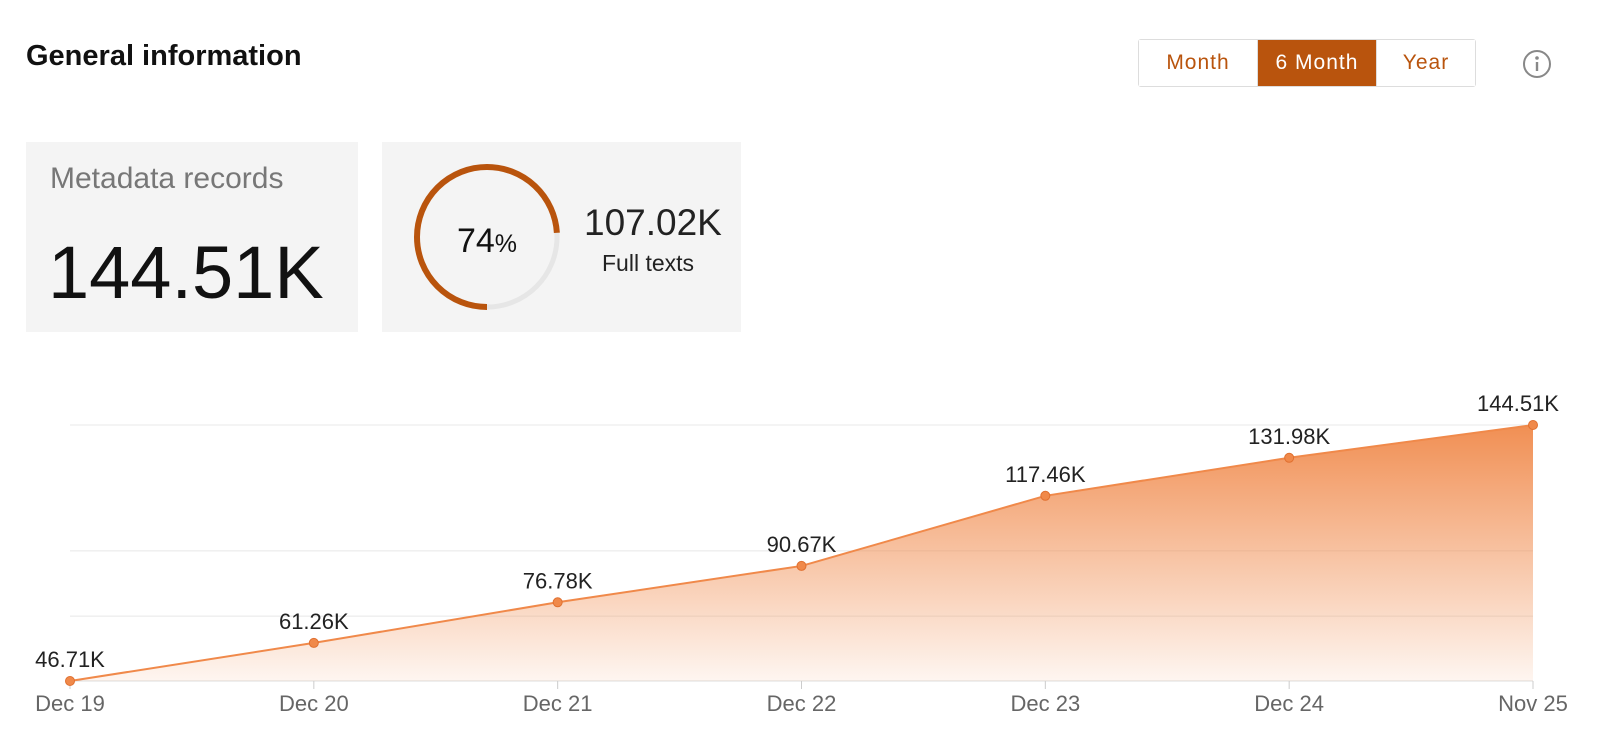 The width and height of the screenshot is (1600, 750). Describe the element at coordinates (167, 178) in the screenshot. I see `stat-label: Metadata records` at that location.